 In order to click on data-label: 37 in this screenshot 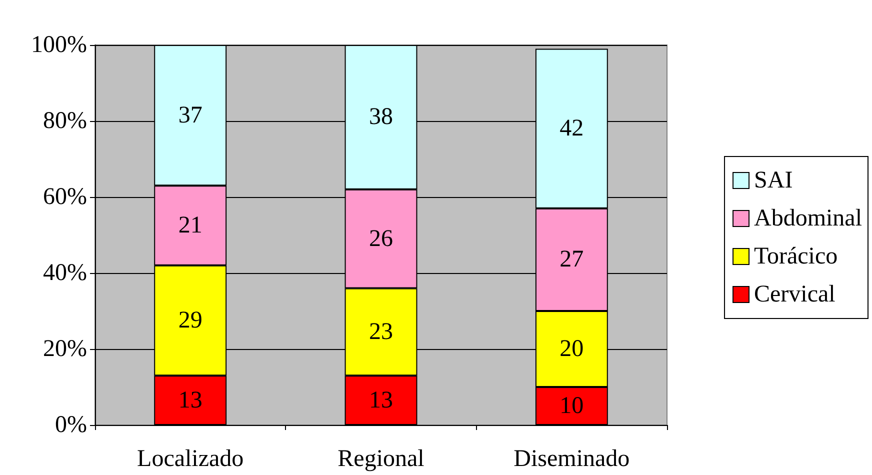, I will do `click(190, 115)`.